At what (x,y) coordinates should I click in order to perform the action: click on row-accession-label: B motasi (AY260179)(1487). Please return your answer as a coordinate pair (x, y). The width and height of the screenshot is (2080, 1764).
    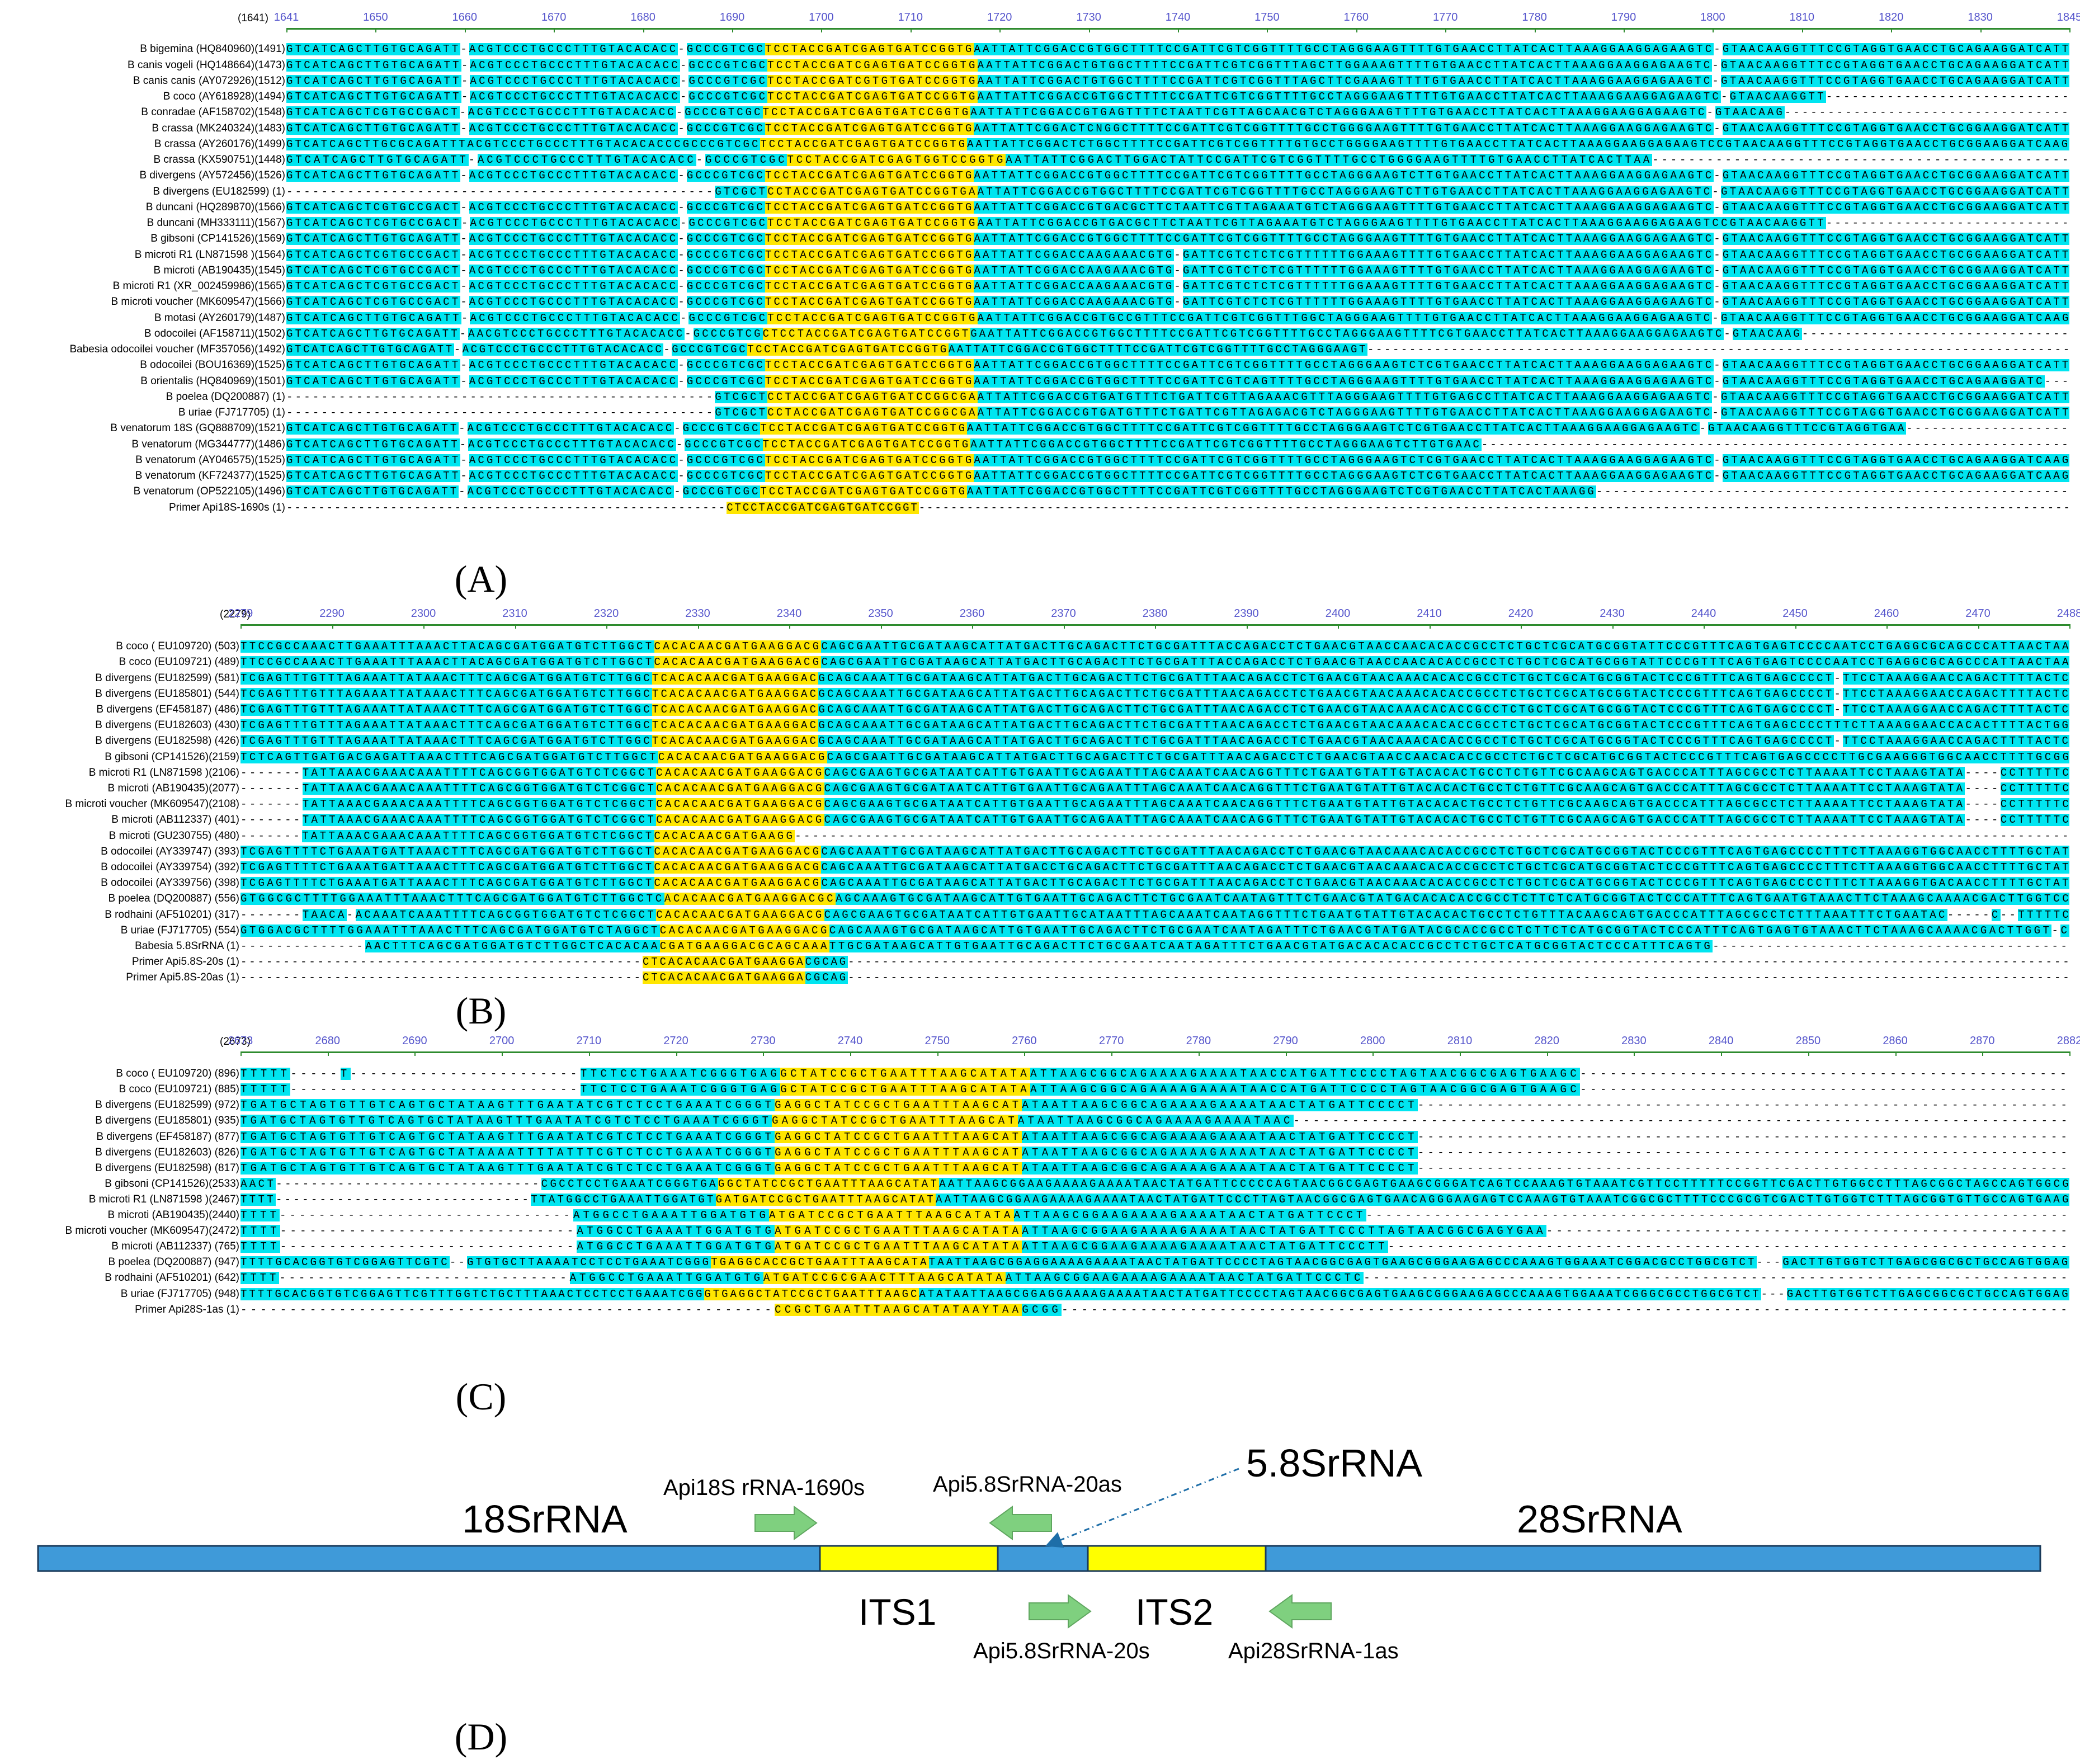
    Looking at the image, I should click on (219, 318).